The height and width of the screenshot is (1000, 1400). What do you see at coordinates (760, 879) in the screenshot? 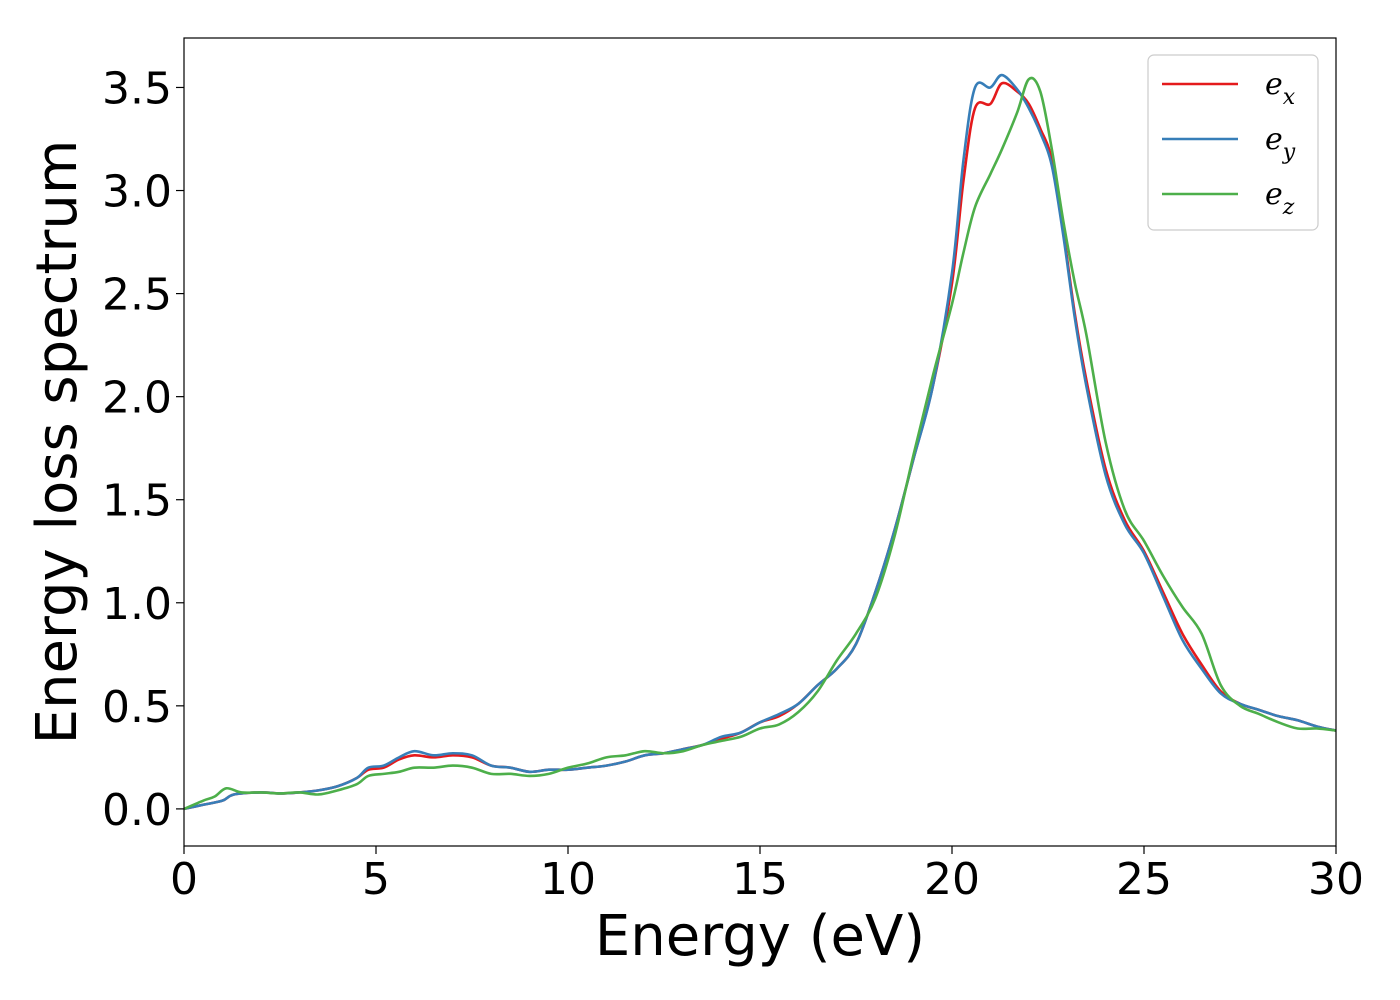
I see `x-tick-label: 15` at bounding box center [760, 879].